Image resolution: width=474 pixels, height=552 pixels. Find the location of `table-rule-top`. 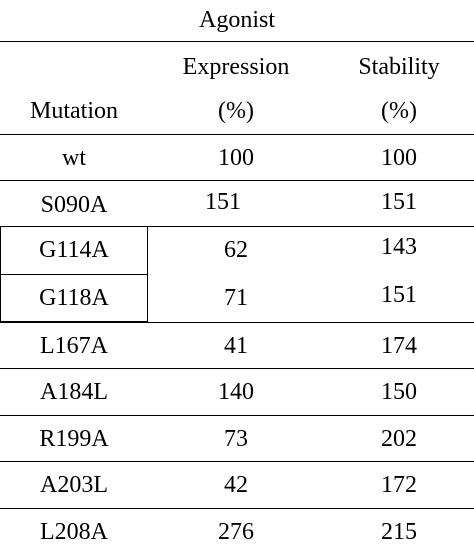

table-rule-top is located at coordinates (237, 41).